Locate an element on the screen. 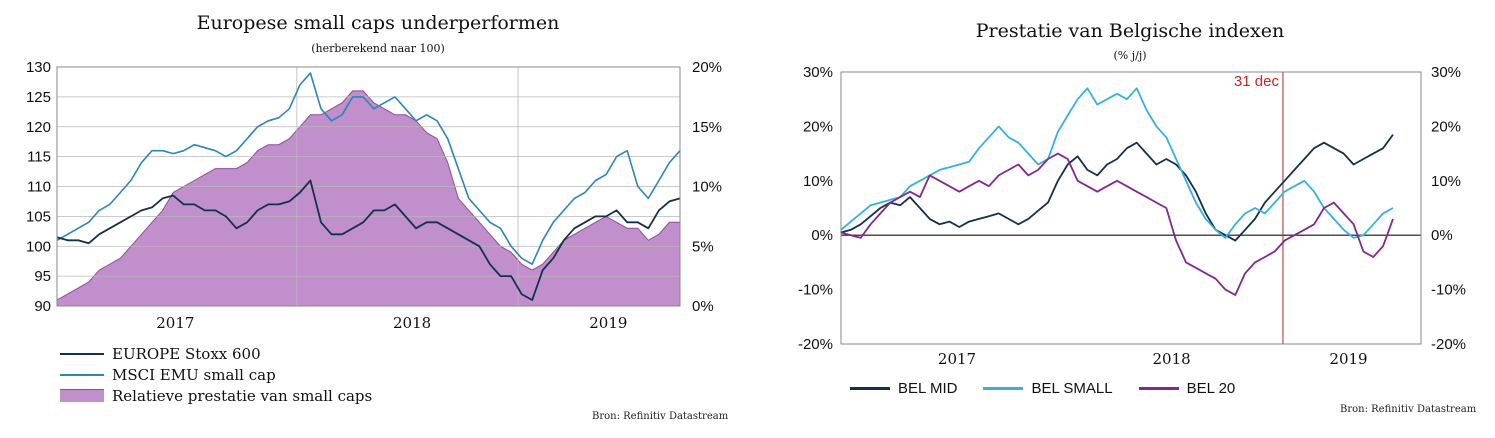 The height and width of the screenshot is (438, 1495). right-source-note: Bron: Refinitiv Datastream is located at coordinates (1408, 409).